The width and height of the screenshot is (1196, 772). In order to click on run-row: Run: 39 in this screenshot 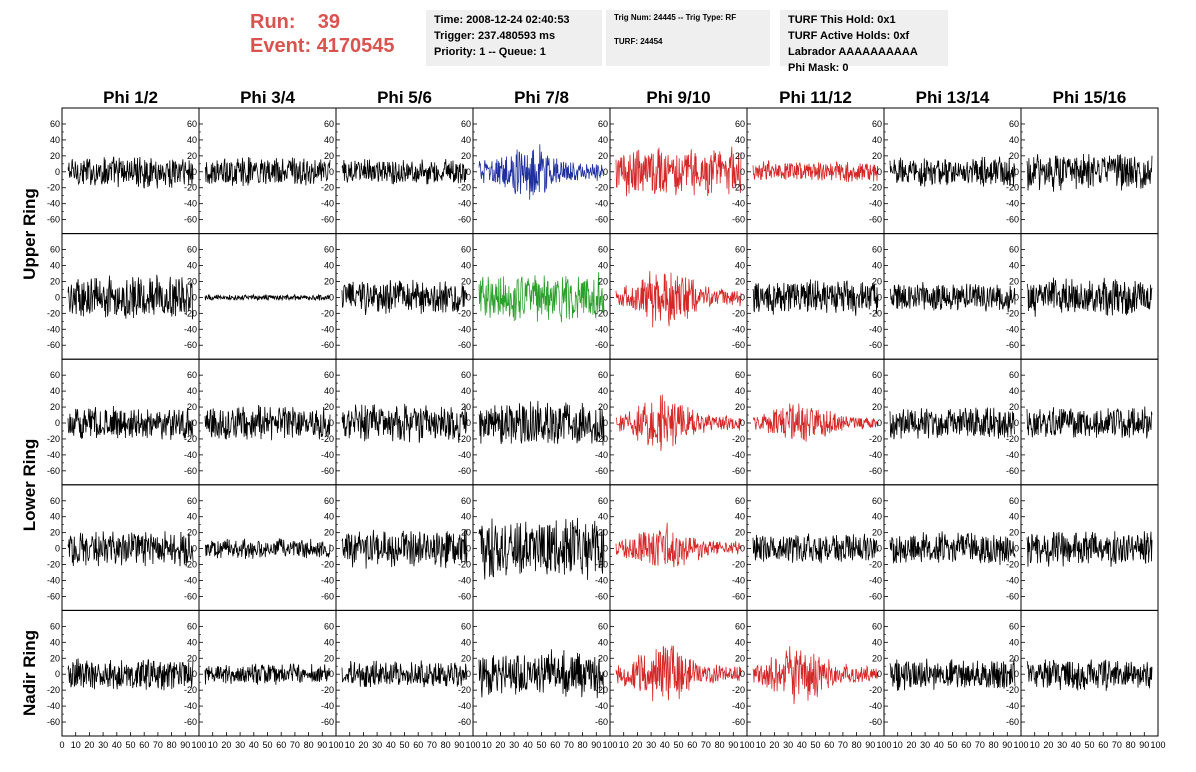, I will do `click(322, 22)`.